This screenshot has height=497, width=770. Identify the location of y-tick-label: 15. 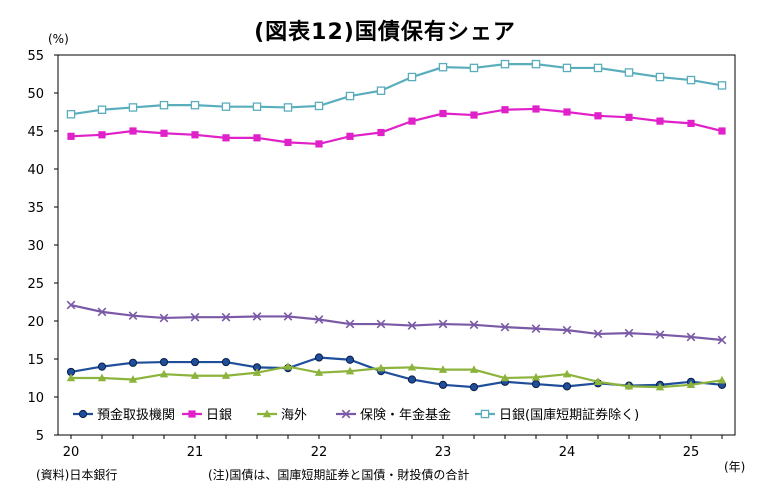
(35, 360).